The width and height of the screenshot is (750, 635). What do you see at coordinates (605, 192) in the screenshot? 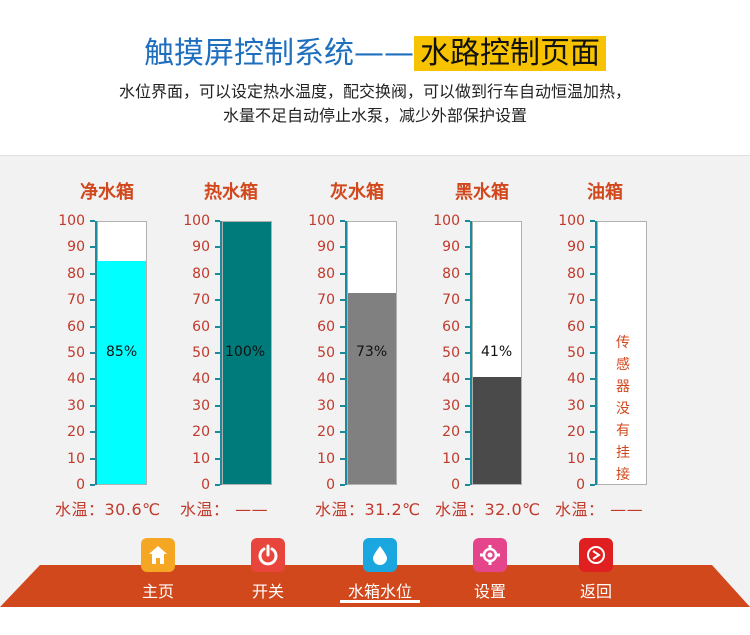
I see `tank-title: 油箱` at bounding box center [605, 192].